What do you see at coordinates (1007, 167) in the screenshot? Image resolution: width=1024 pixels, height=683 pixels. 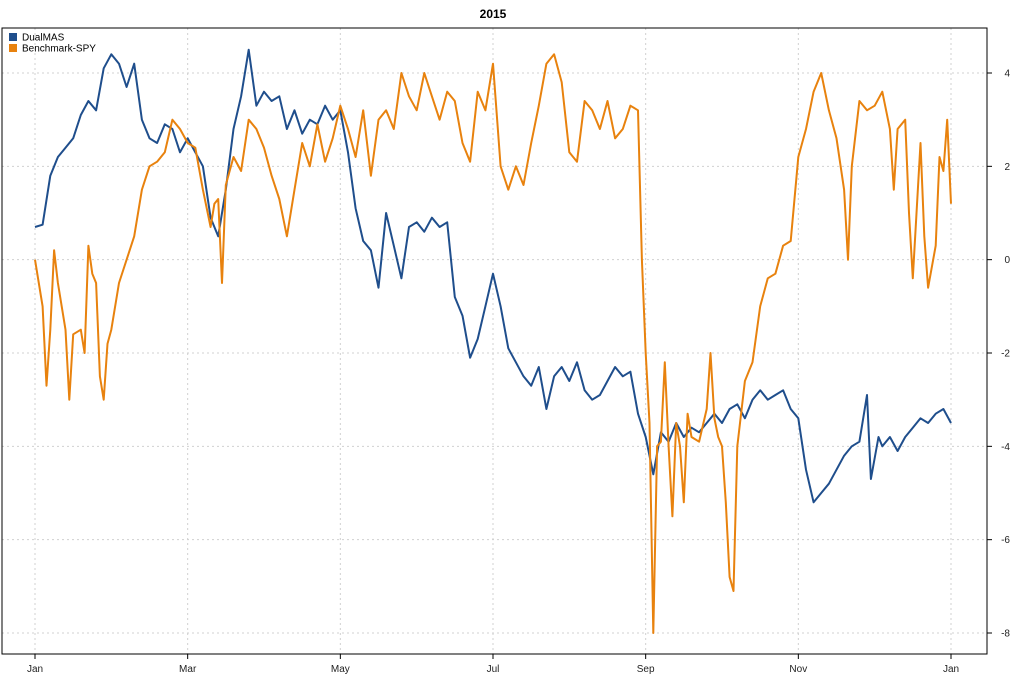 I see `y-tick-label: 2` at bounding box center [1007, 167].